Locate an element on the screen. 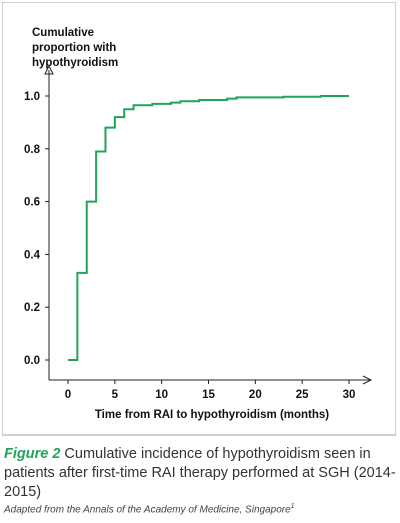 This screenshot has height=523, width=400. x-tick-label: 30 is located at coordinates (349, 395).